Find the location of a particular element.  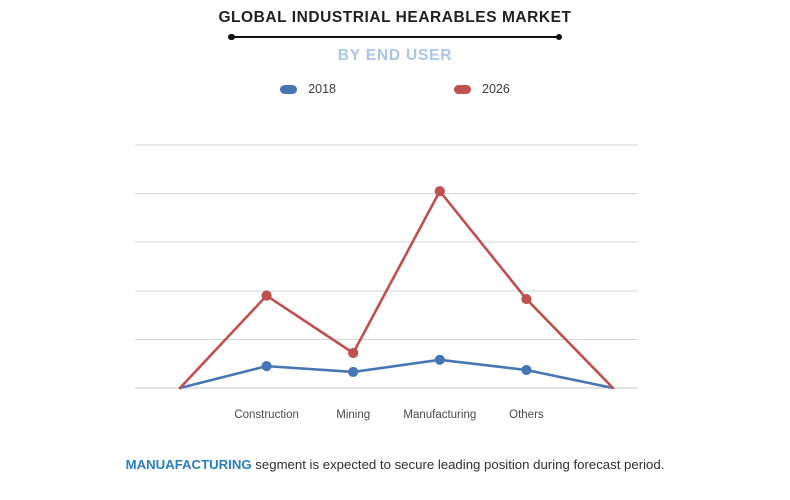

legend-item-2026: 2026 is located at coordinates (482, 89).